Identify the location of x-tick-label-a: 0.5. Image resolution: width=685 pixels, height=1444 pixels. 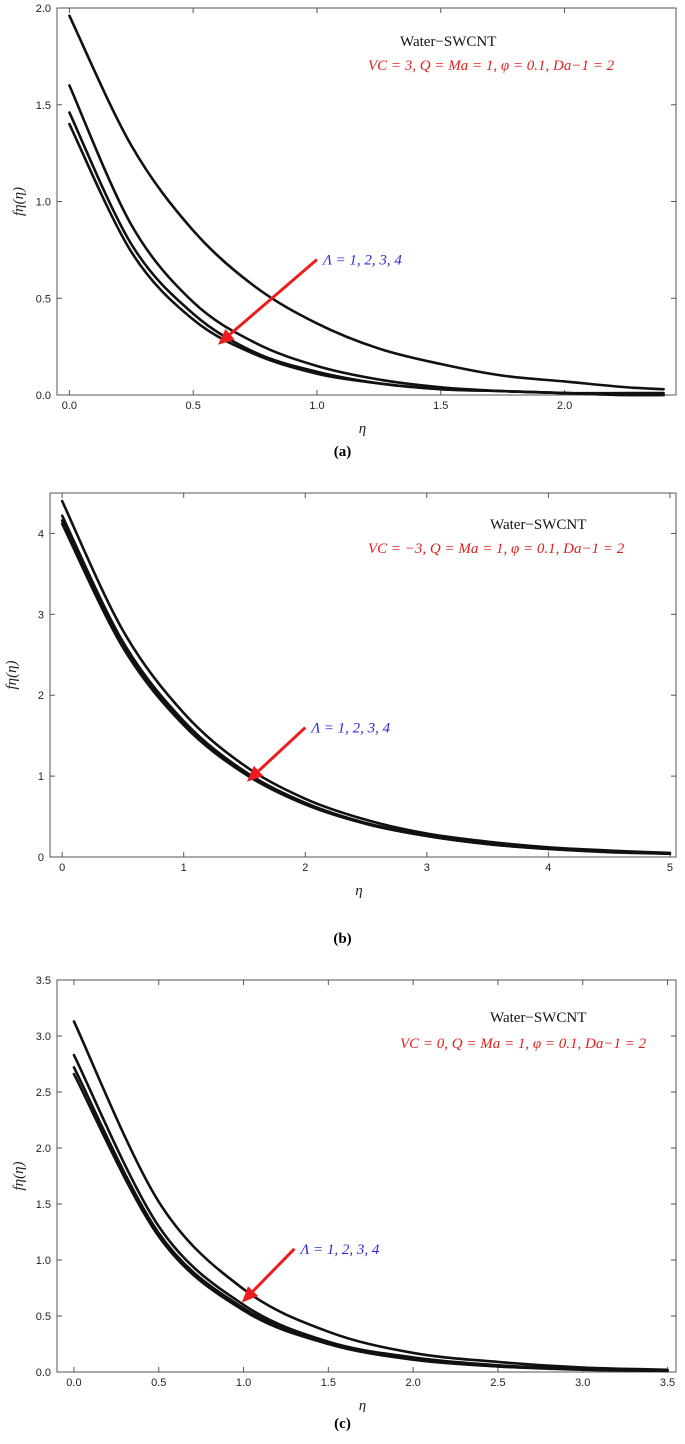
(193, 406).